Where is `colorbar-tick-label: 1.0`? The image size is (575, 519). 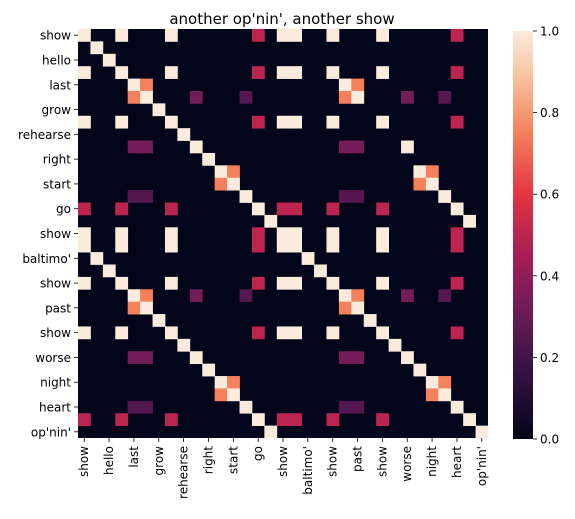 colorbar-tick-label: 1.0 is located at coordinates (549, 32).